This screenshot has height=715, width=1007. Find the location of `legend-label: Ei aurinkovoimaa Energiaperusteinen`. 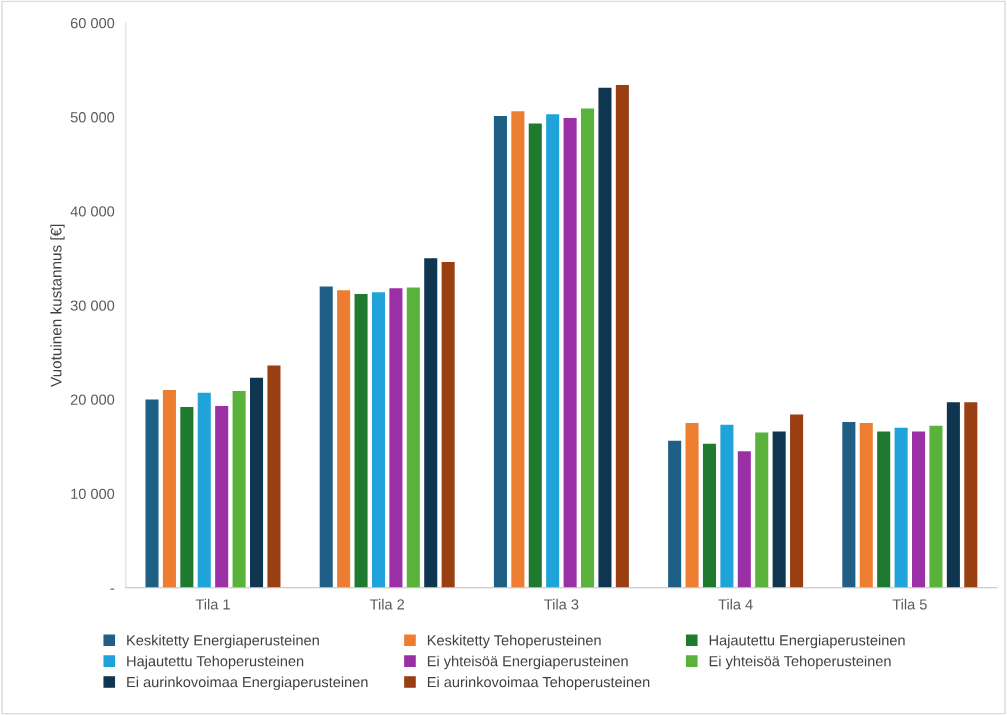

legend-label: Ei aurinkovoimaa Energiaperusteinen is located at coordinates (247, 683).